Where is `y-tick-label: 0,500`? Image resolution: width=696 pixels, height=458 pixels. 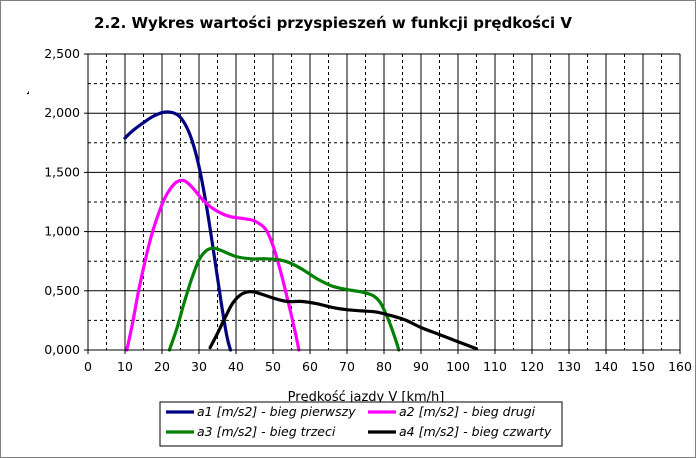
y-tick-label: 0,500 is located at coordinates (62, 290).